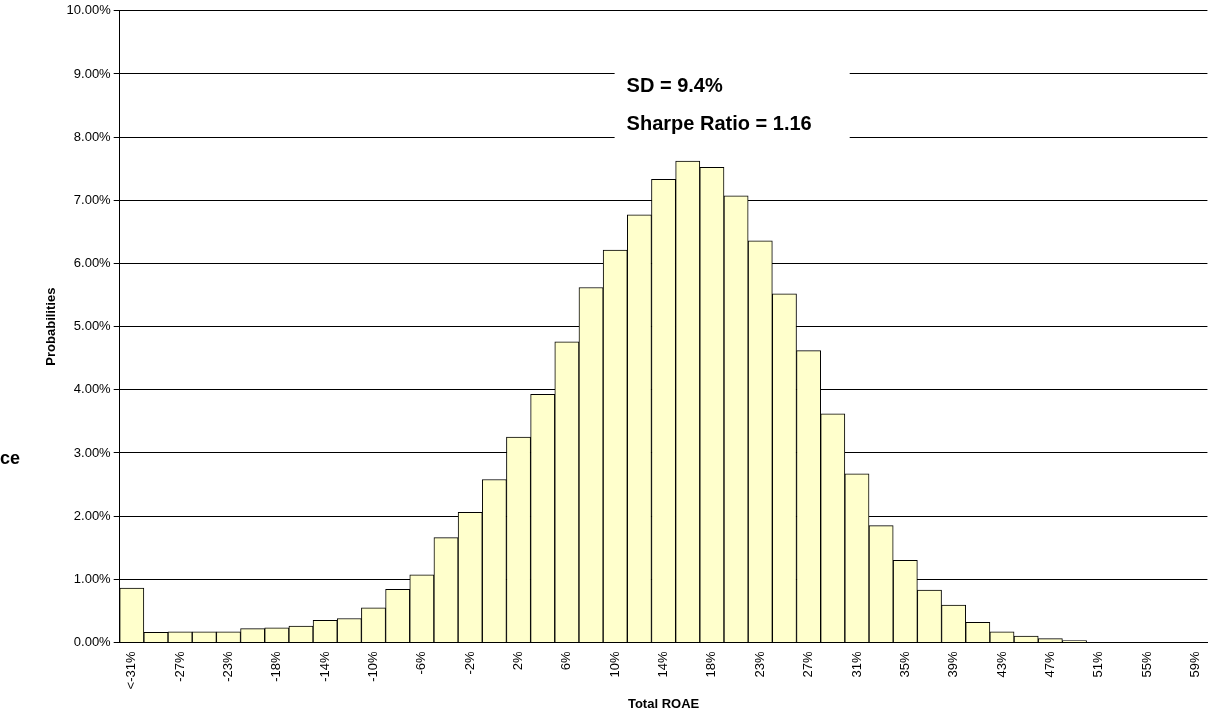 The image size is (1214, 716). Describe the element at coordinates (92, 73) in the screenshot. I see `y-tick-label: 9.00%` at that location.